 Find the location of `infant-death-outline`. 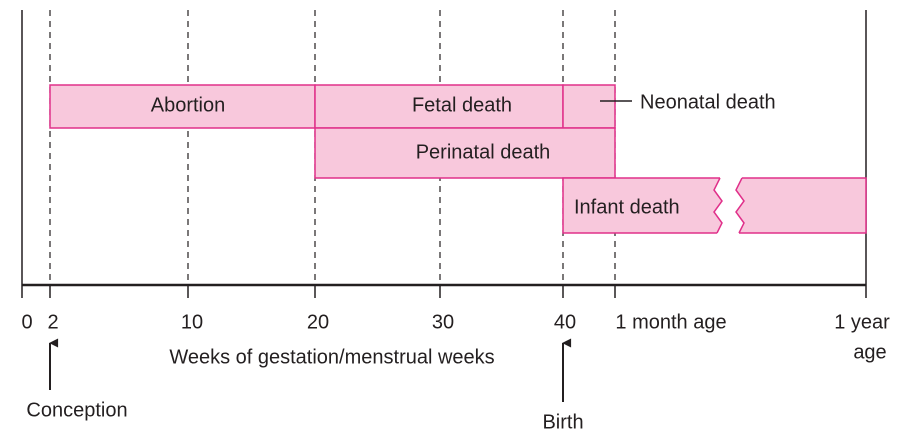

infant-death-outline is located at coordinates (642, 205).